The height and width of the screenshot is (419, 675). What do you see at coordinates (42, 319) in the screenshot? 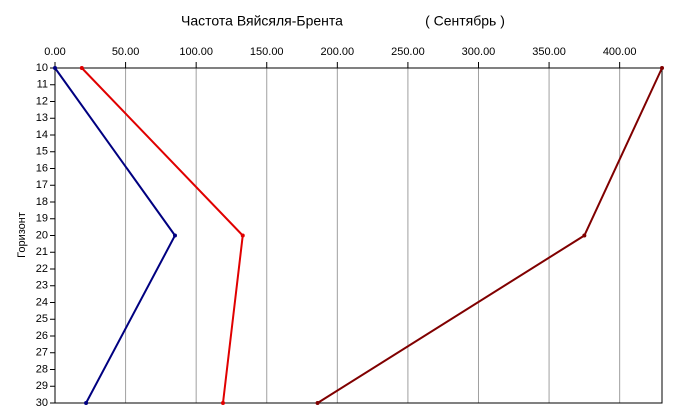
I see `y-tick-label: 25` at bounding box center [42, 319].